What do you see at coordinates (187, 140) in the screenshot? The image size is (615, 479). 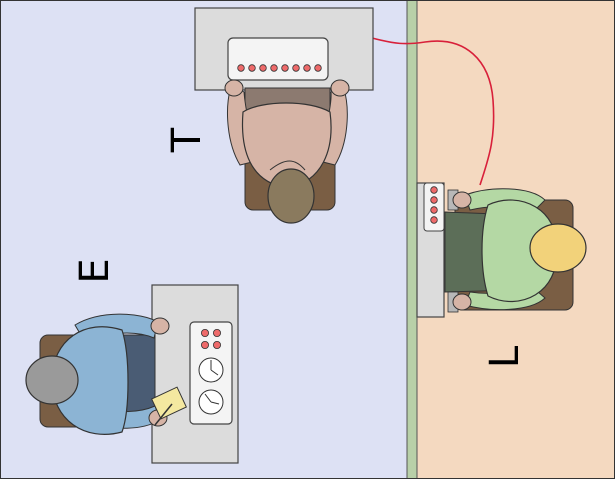 I see `teacher-label: T` at bounding box center [187, 140].